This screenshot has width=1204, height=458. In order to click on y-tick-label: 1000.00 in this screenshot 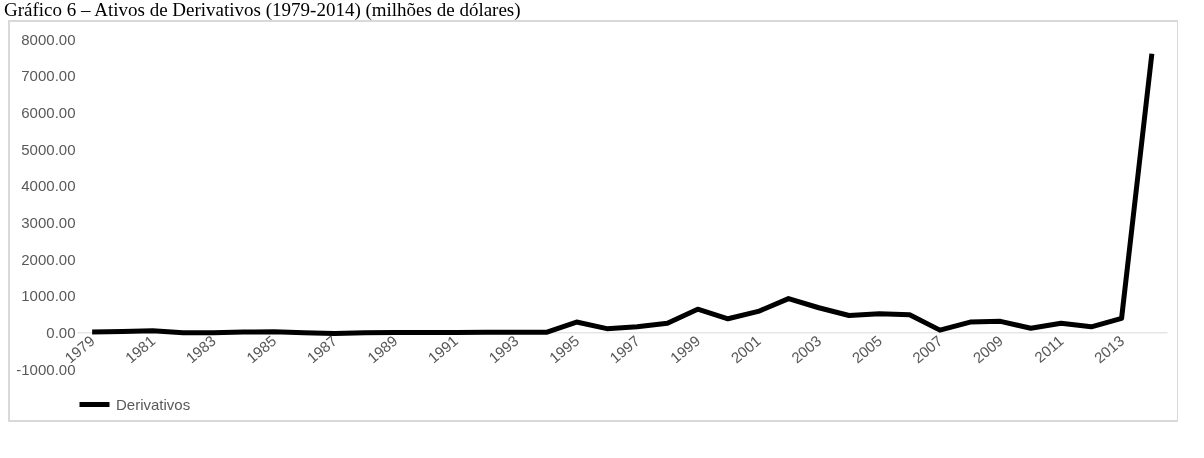, I will do `click(48, 296)`.